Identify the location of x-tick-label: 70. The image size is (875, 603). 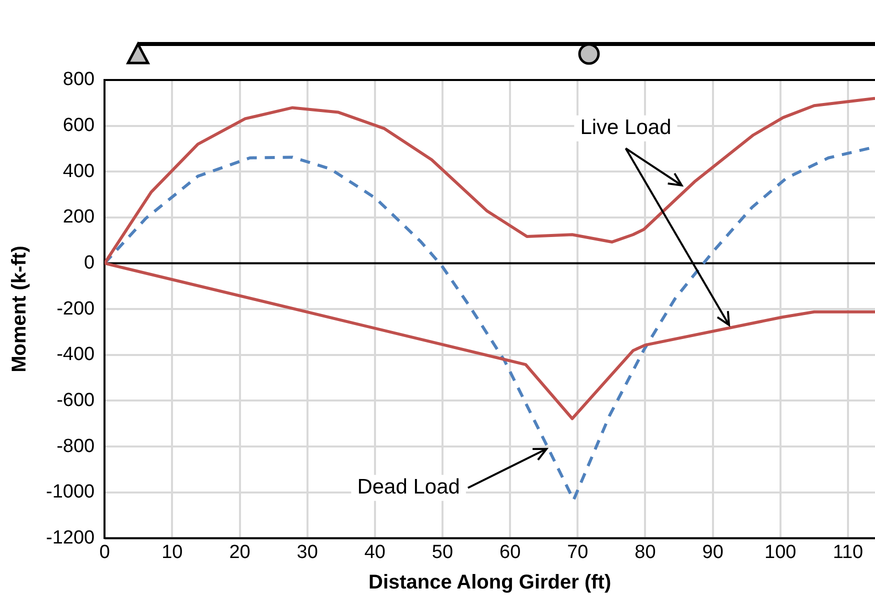
(577, 552).